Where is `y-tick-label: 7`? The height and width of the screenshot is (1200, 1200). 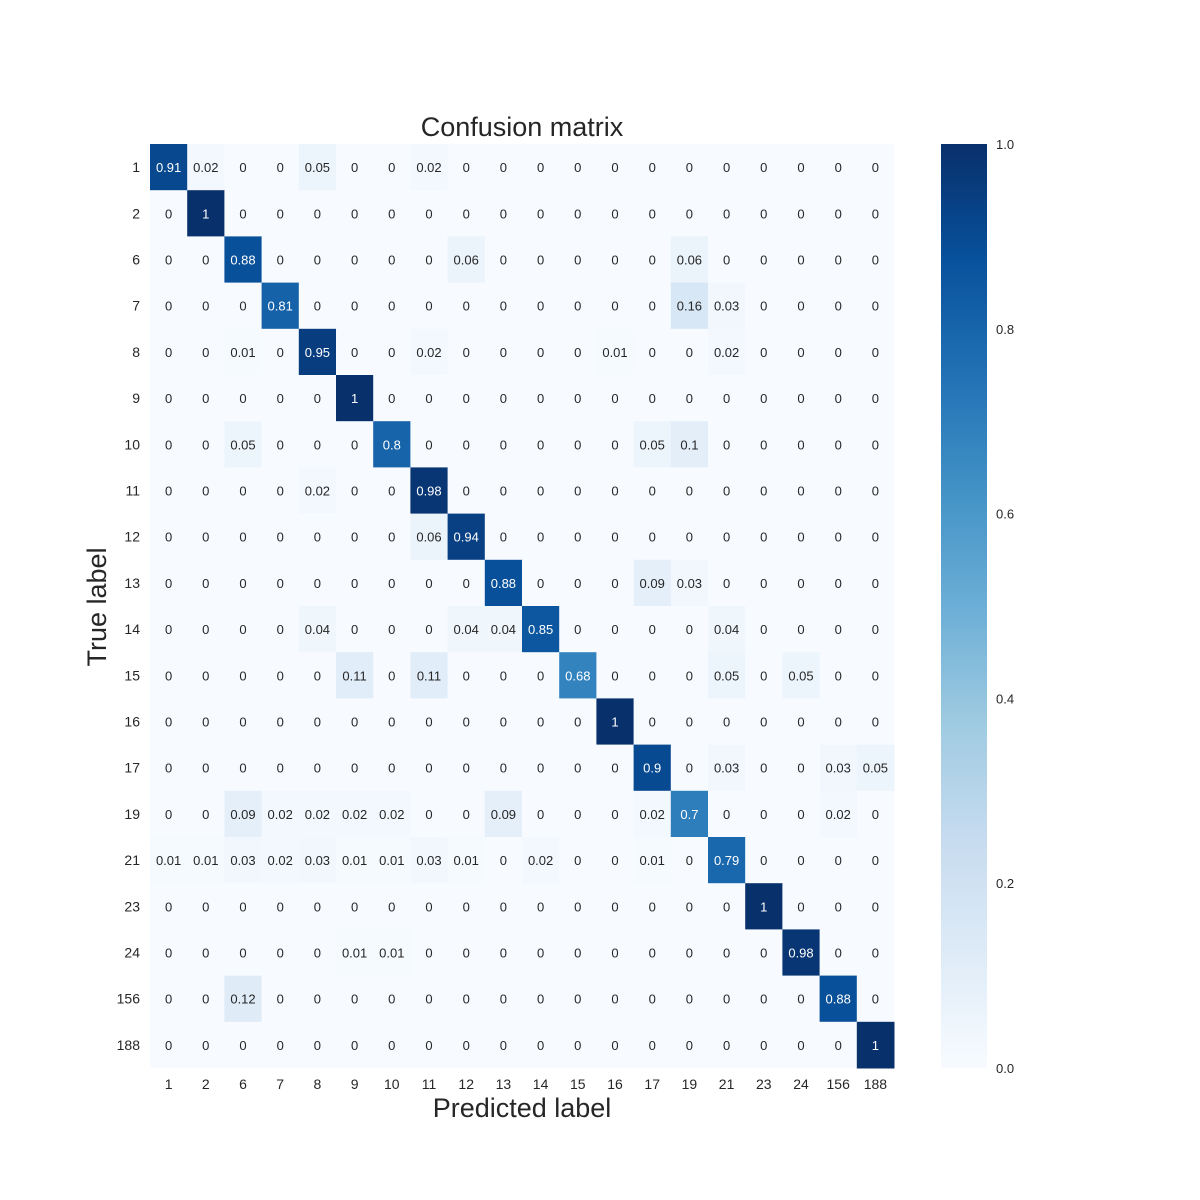 y-tick-label: 7 is located at coordinates (136, 306).